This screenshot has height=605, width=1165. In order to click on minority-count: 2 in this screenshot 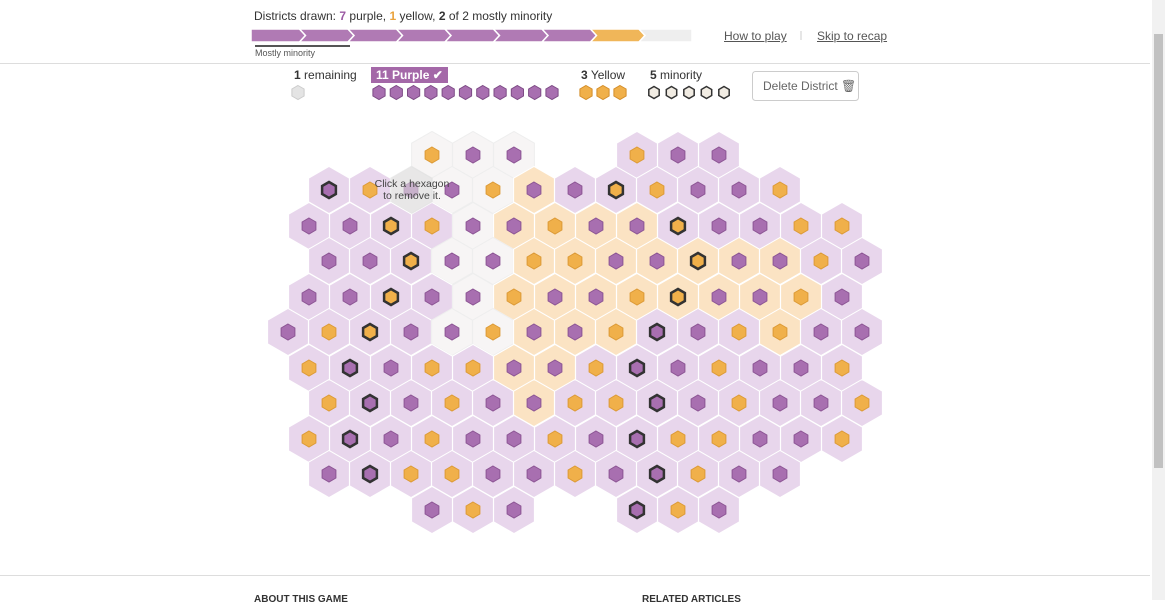, I will do `click(442, 16)`.